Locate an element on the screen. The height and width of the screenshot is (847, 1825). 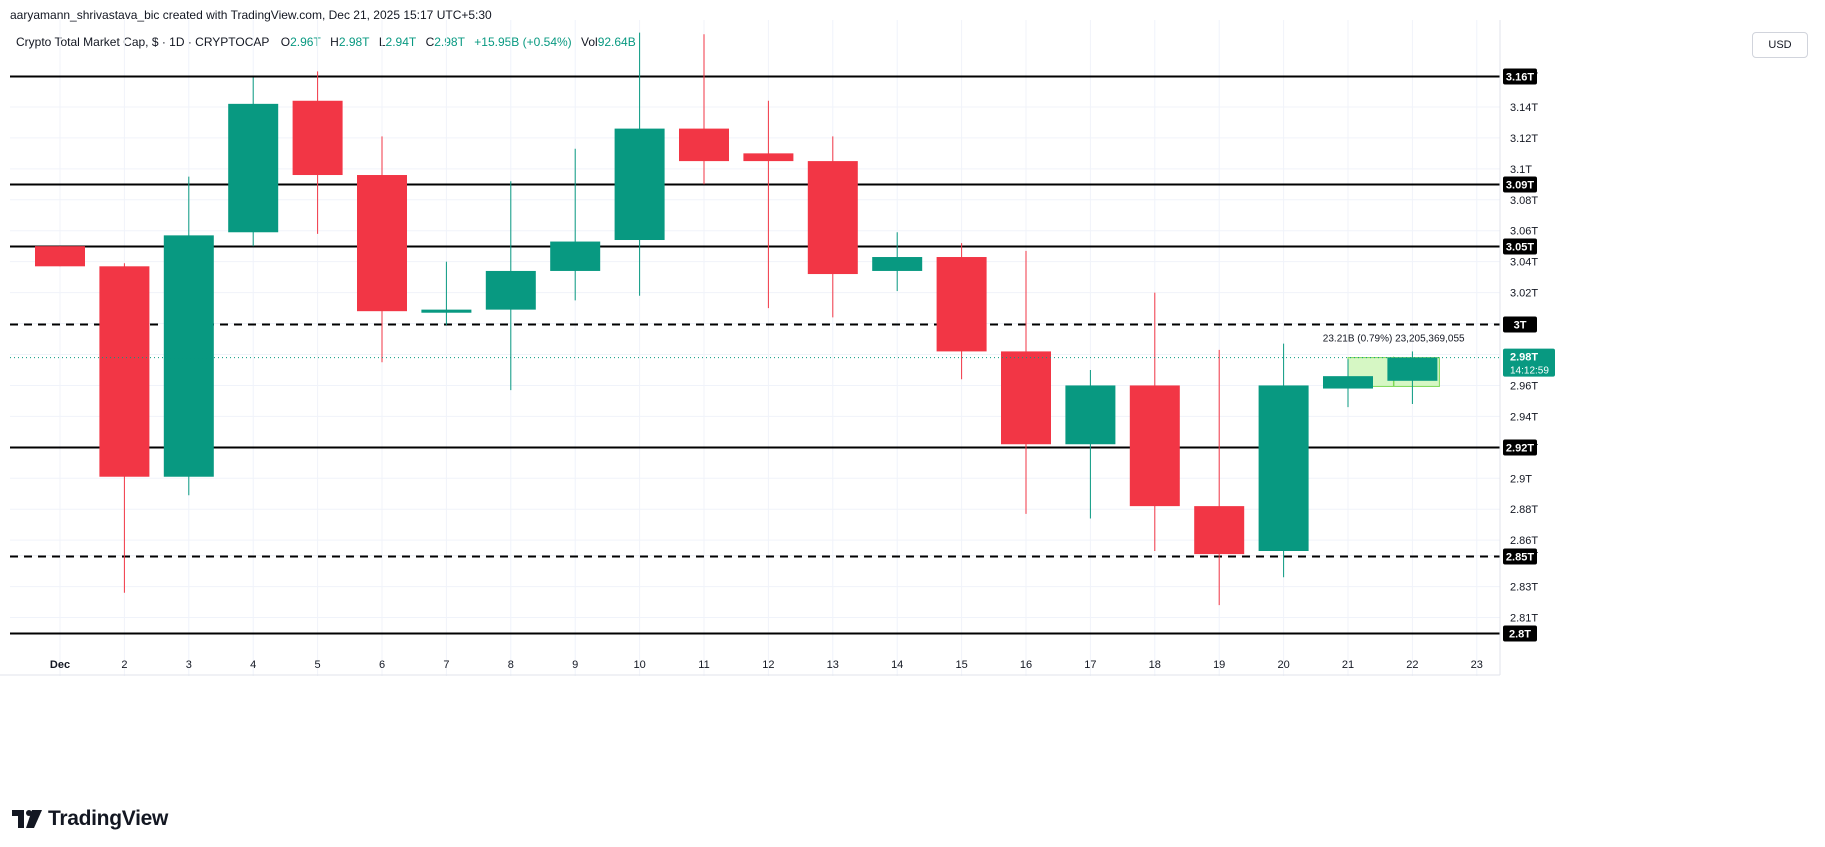
price-tick-label: 2.88T is located at coordinates (1524, 510).